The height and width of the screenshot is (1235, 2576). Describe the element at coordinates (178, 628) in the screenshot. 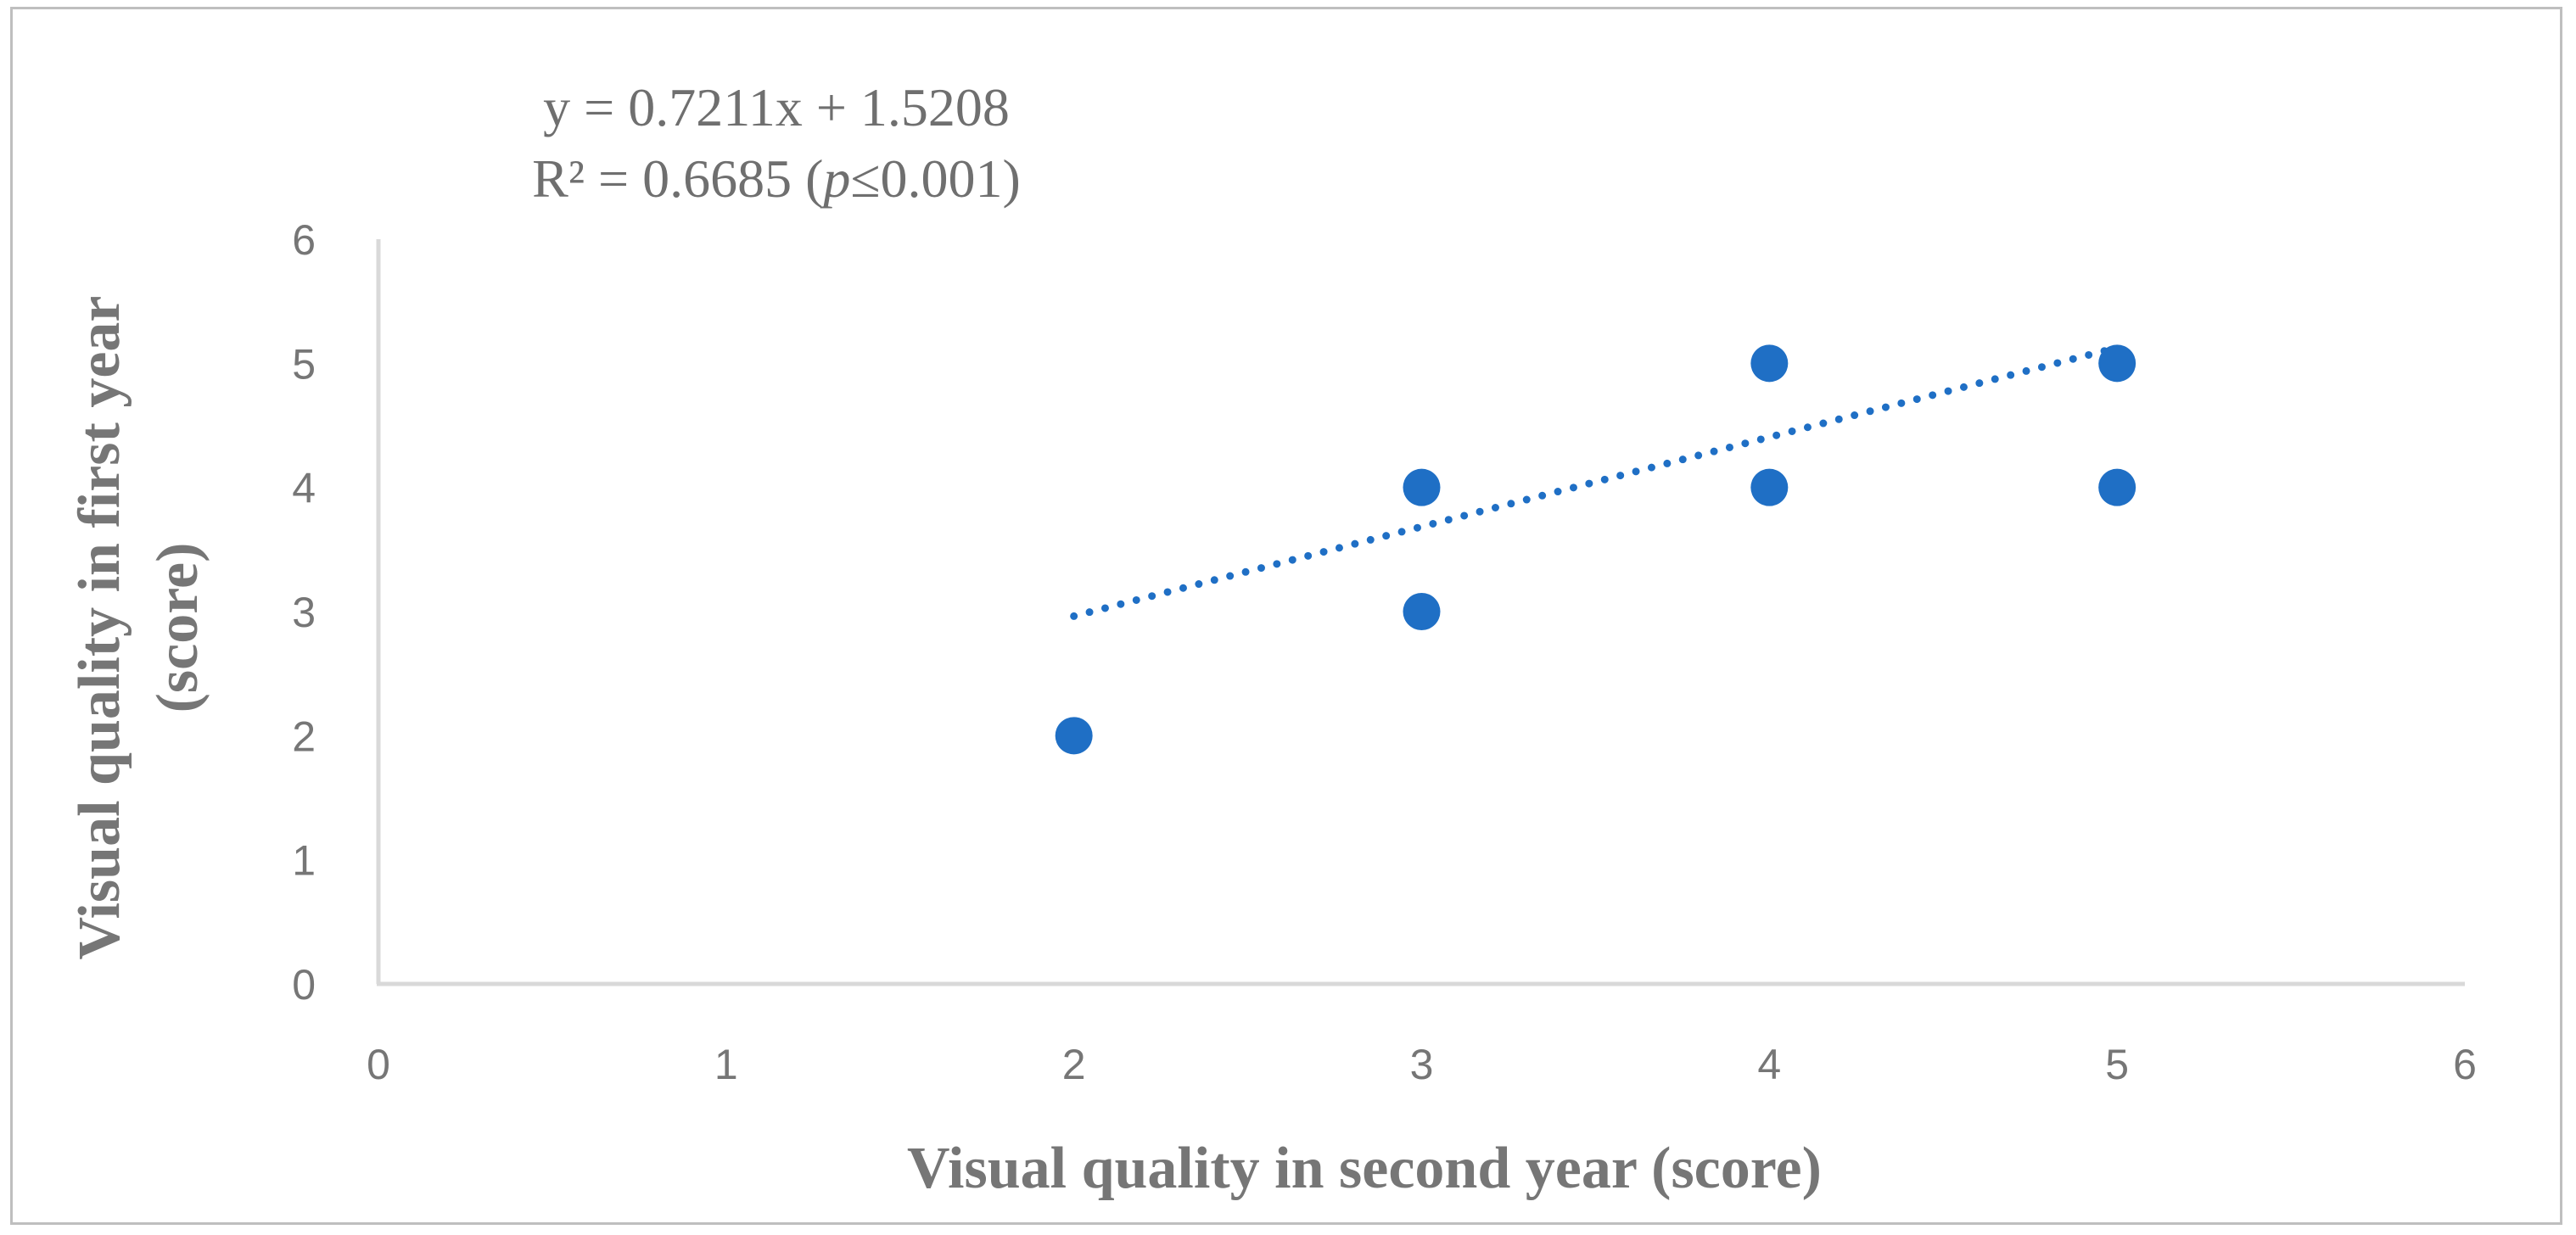

I see `y-axis-title-line-2: (score)` at that location.